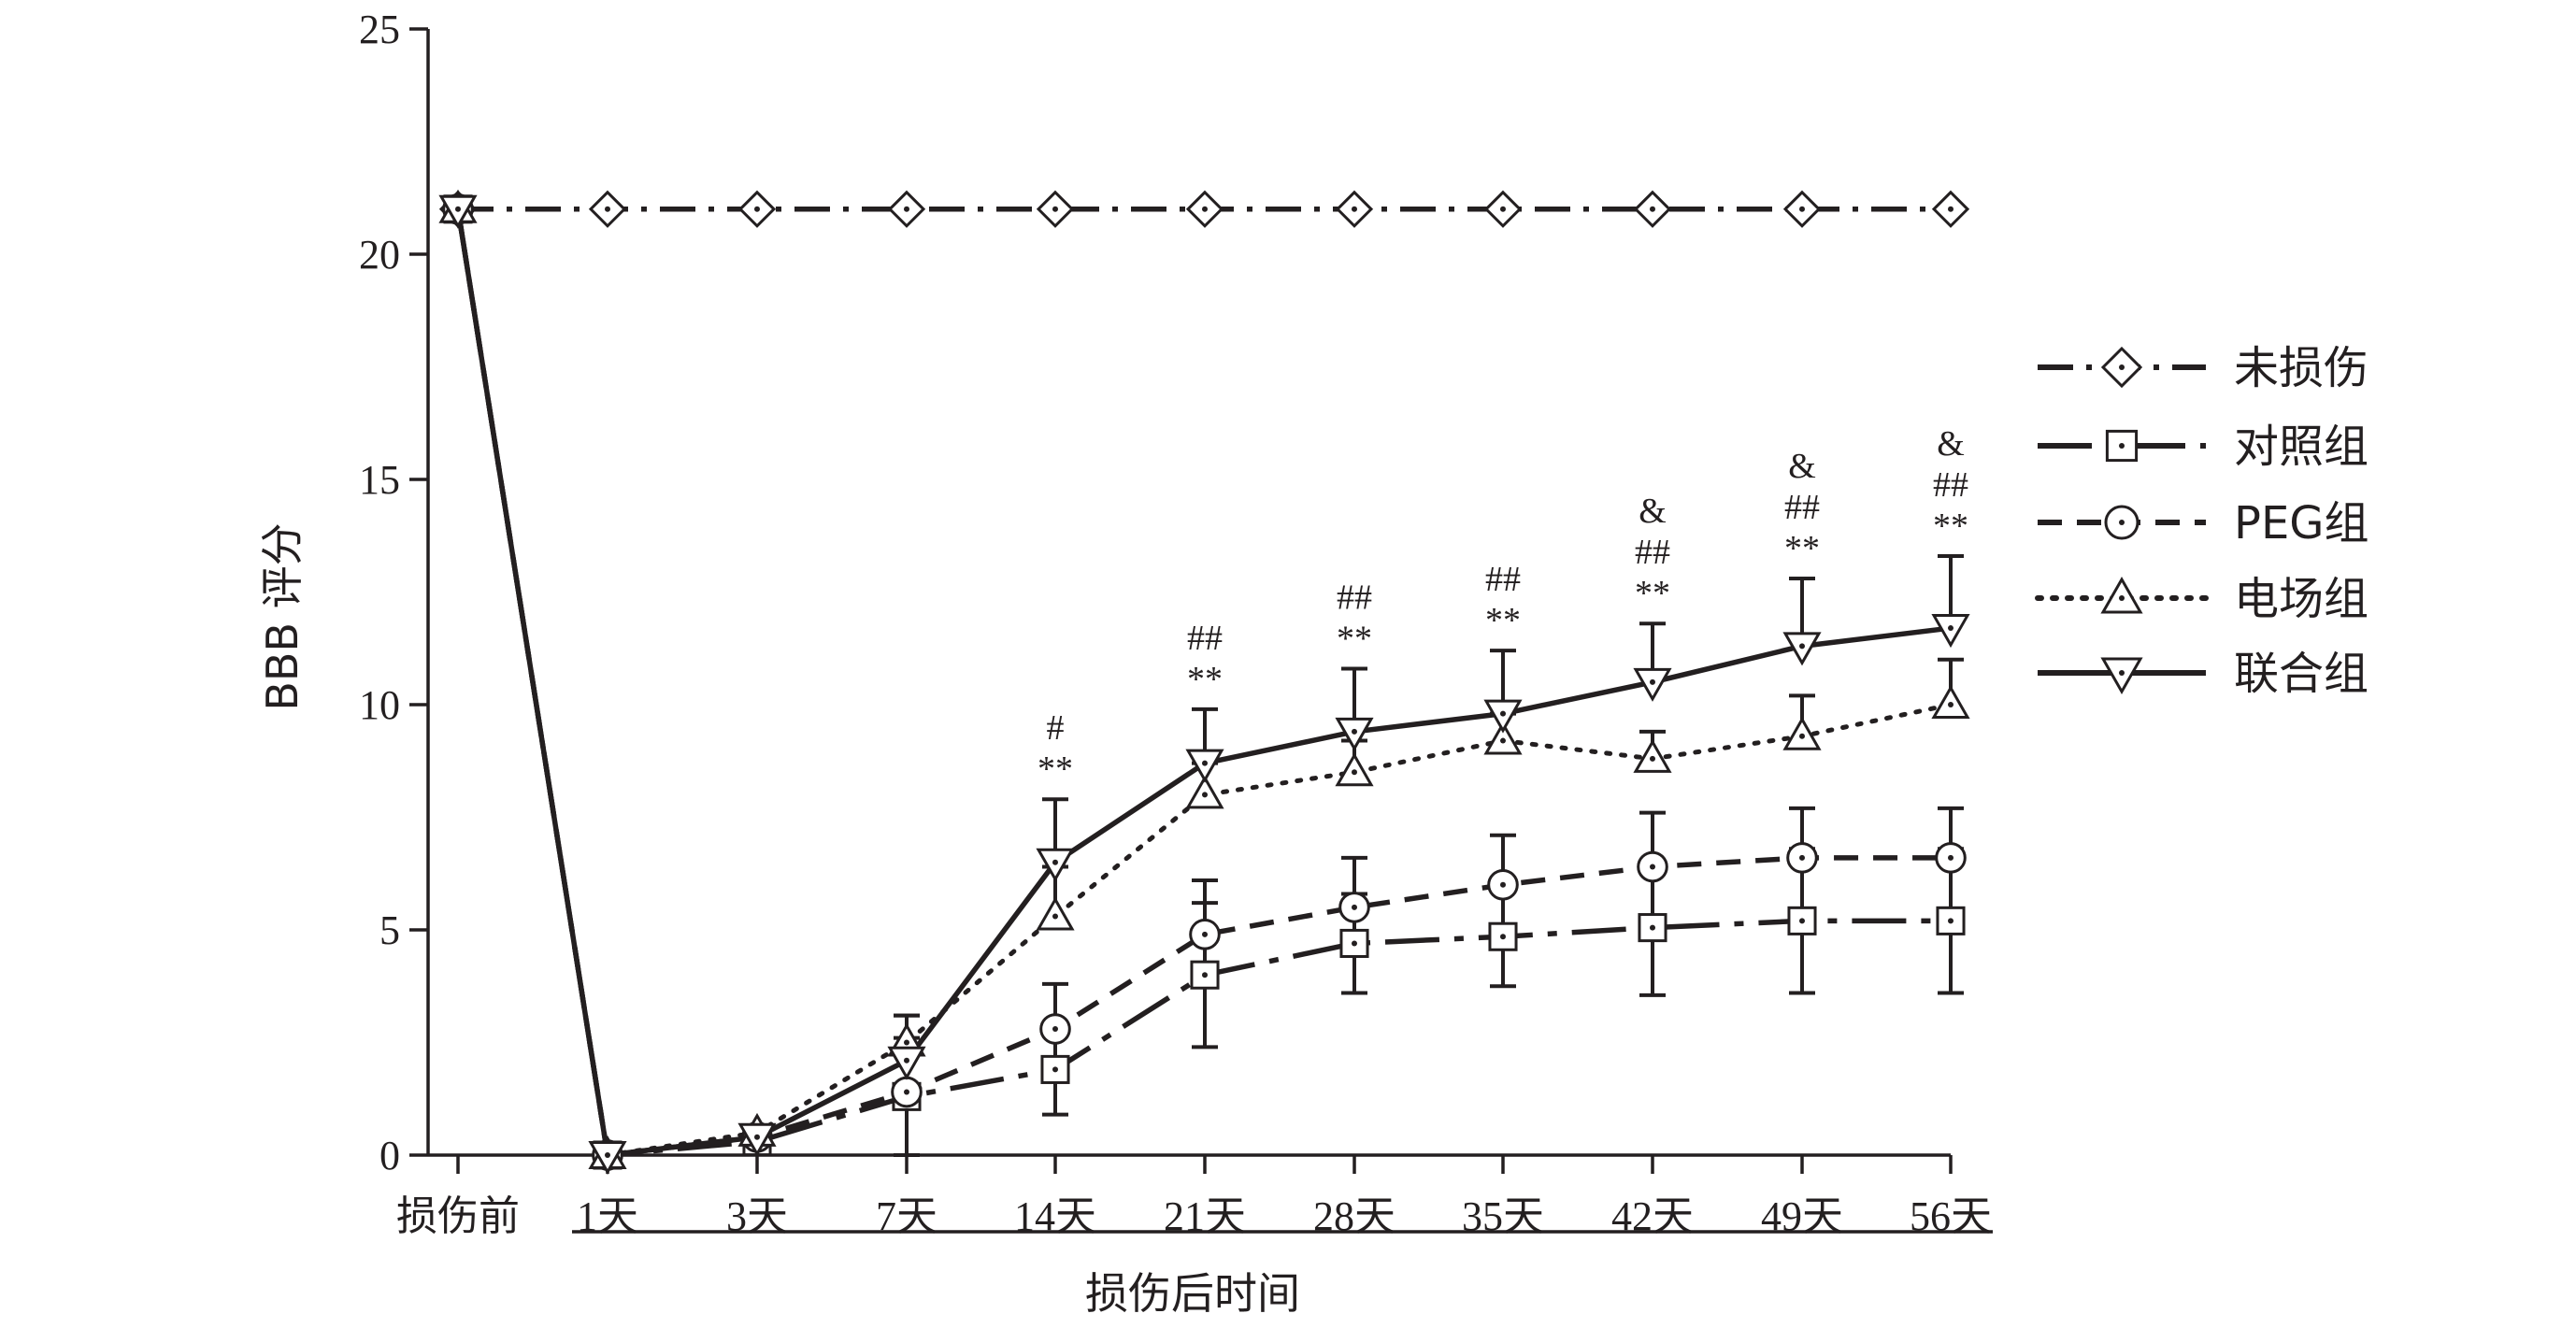  I want to click on legend-label-1: 未损伤, so click(2301, 368).